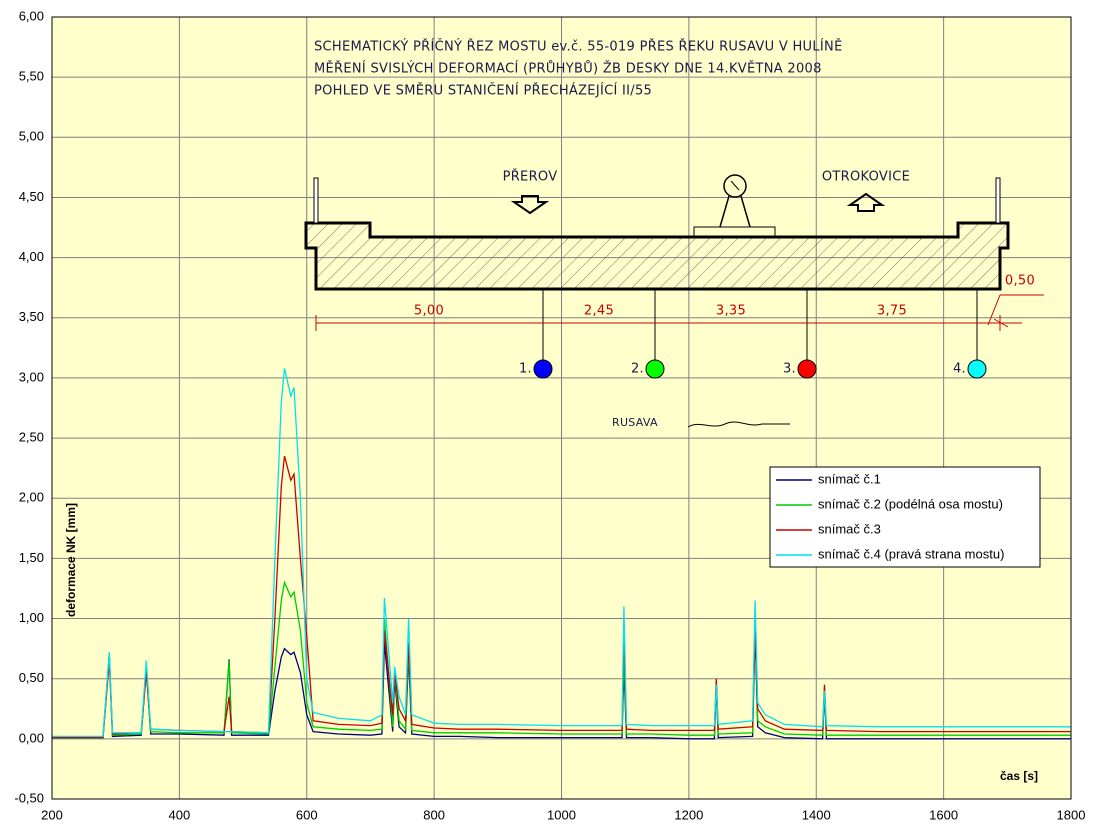 The width and height of the screenshot is (1094, 836). Describe the element at coordinates (434, 814) in the screenshot. I see `x-tick-label: 800` at that location.